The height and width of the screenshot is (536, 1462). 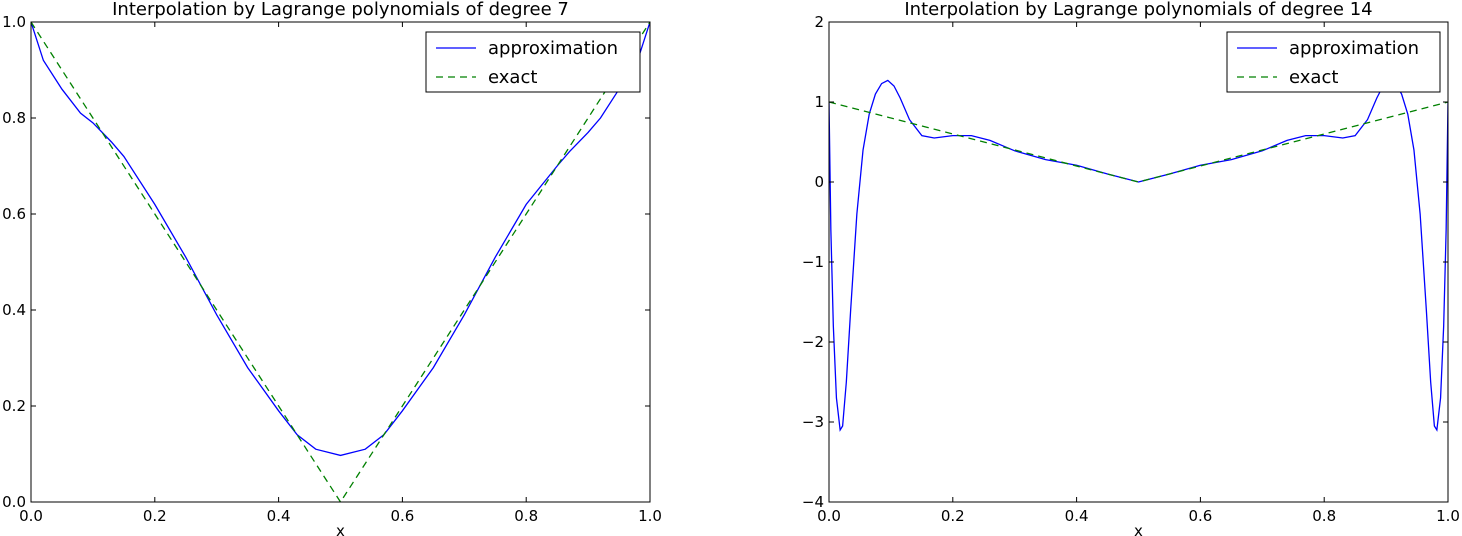 What do you see at coordinates (1138, 142) in the screenshot?
I see `series-line-exact` at bounding box center [1138, 142].